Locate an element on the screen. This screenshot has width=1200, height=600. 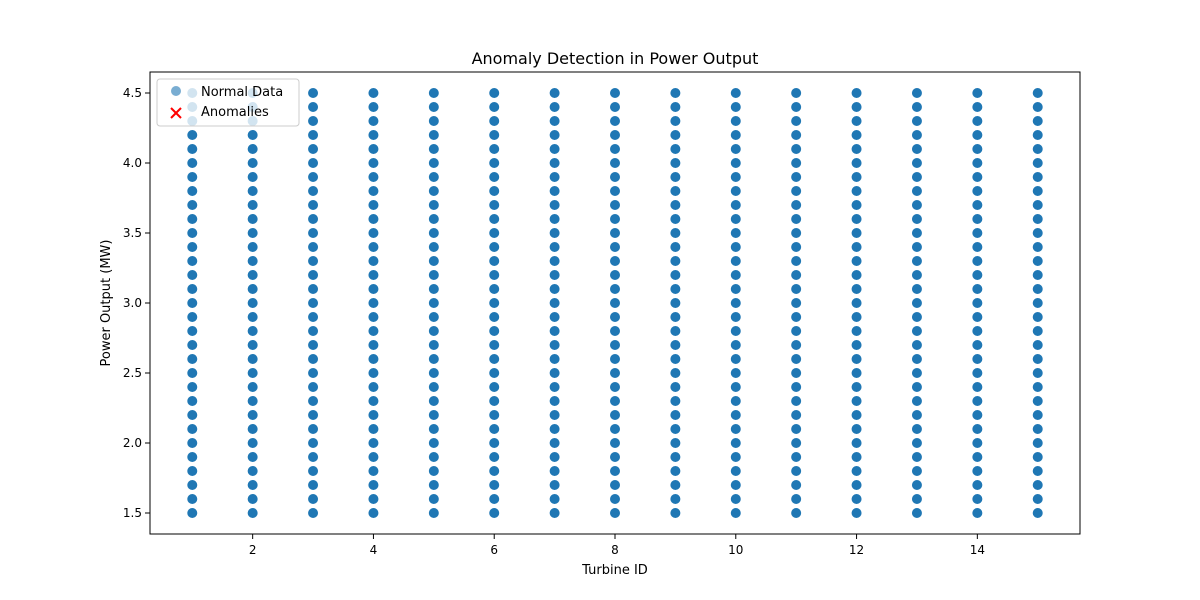
x-tick-label: 2 is located at coordinates (253, 550).